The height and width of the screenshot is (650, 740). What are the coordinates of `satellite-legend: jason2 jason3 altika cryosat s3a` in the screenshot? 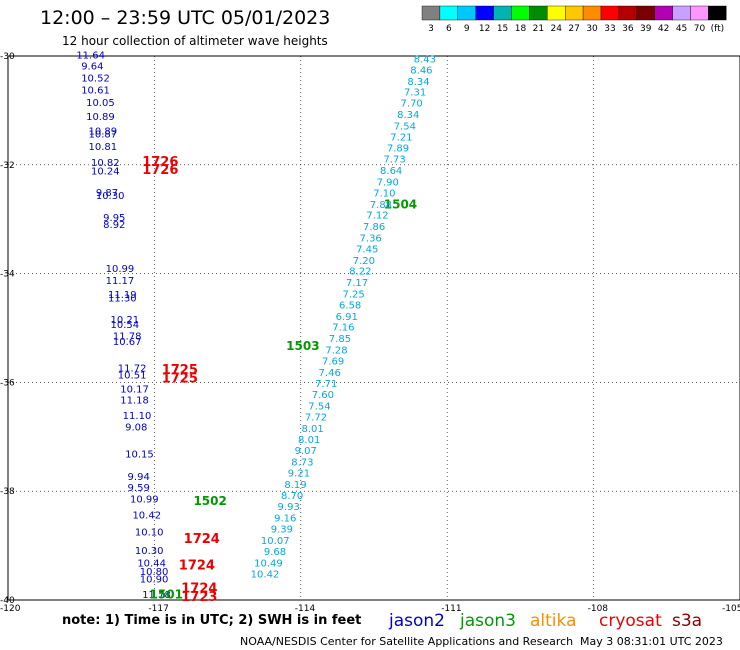 It's located at (545, 621).